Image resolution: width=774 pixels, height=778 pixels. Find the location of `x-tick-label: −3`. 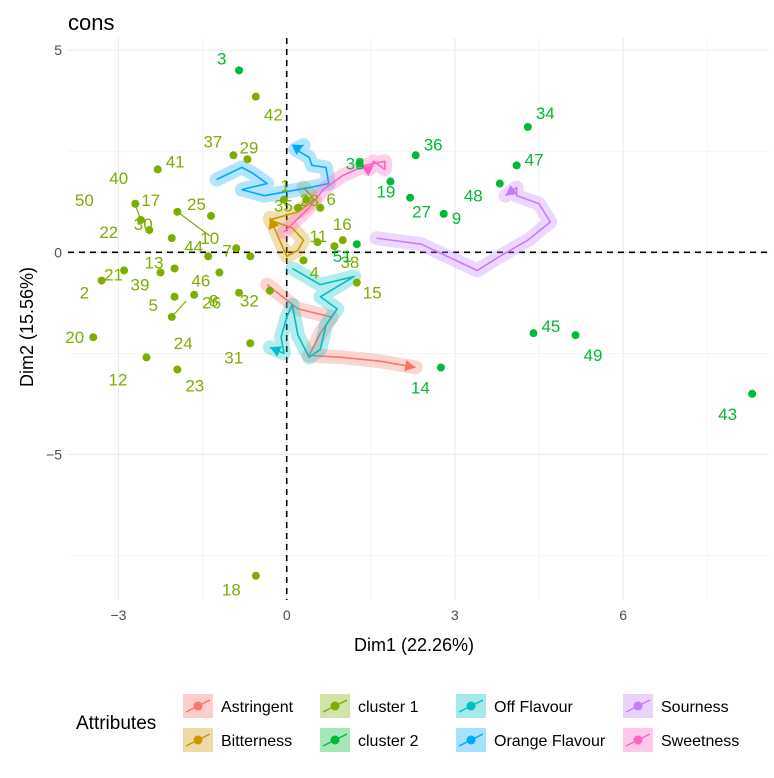

x-tick-label: −3 is located at coordinates (118, 615).